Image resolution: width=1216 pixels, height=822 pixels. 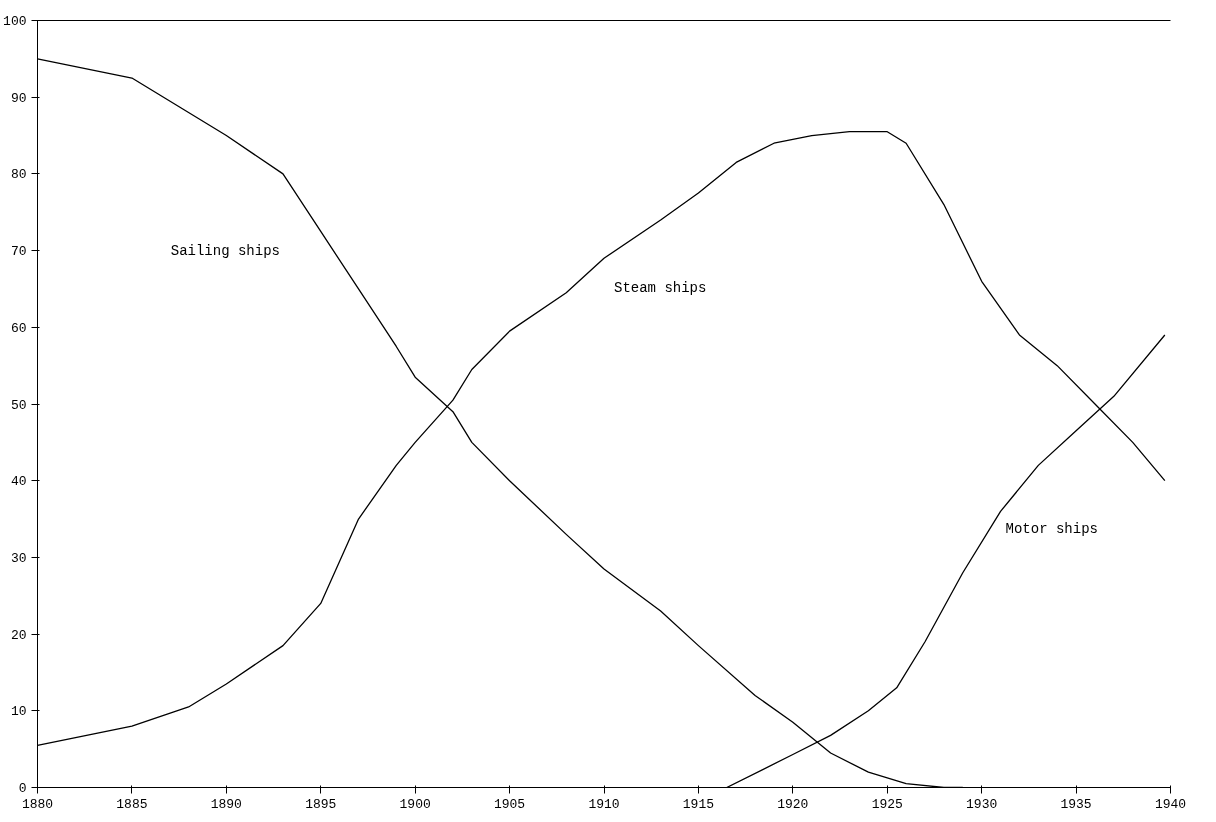 I want to click on series-label: Steam ships, so click(x=660, y=288).